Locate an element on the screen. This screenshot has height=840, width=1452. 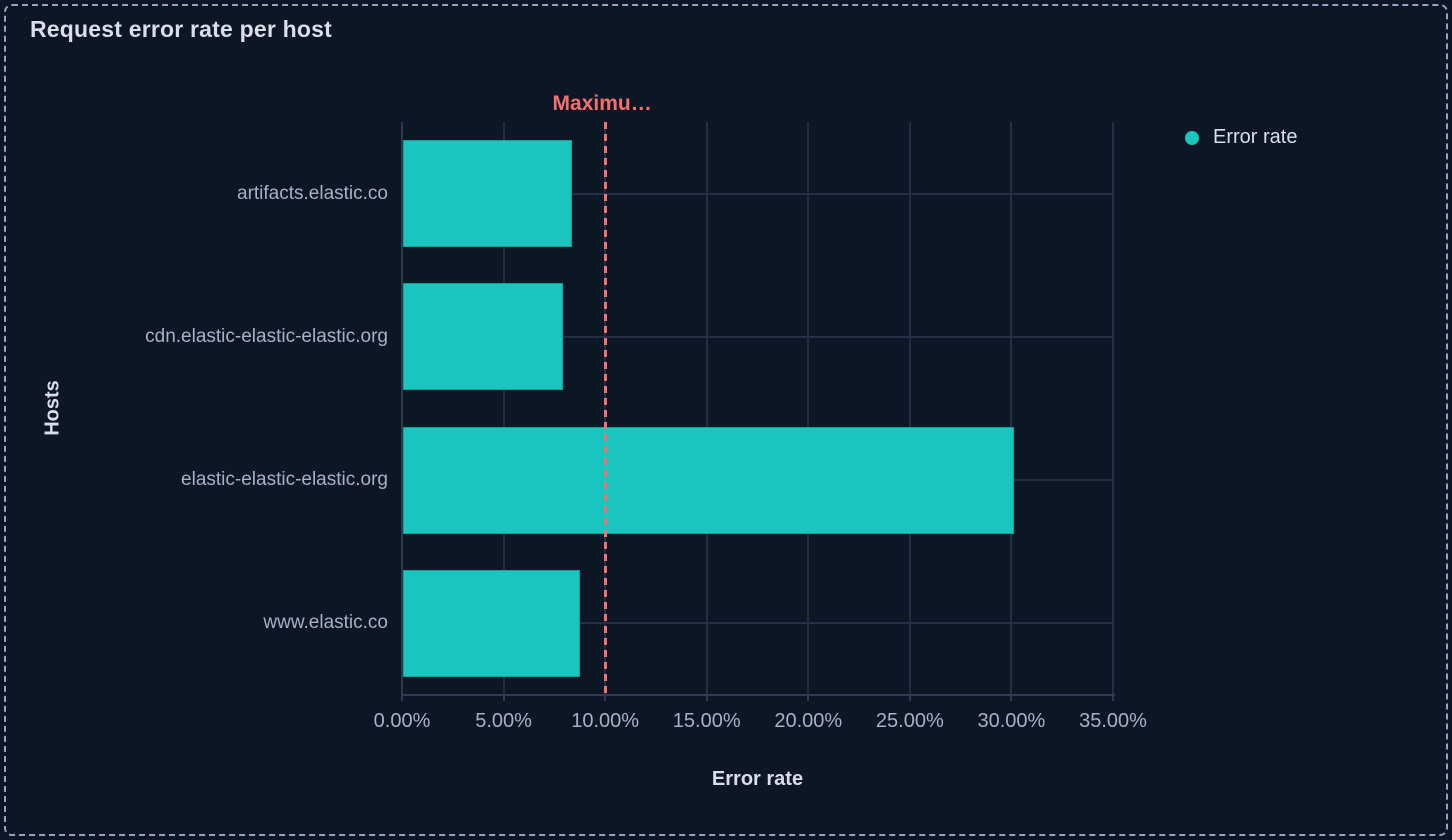
y-category-label: elastic-elastic-elastic.org is located at coordinates (284, 480).